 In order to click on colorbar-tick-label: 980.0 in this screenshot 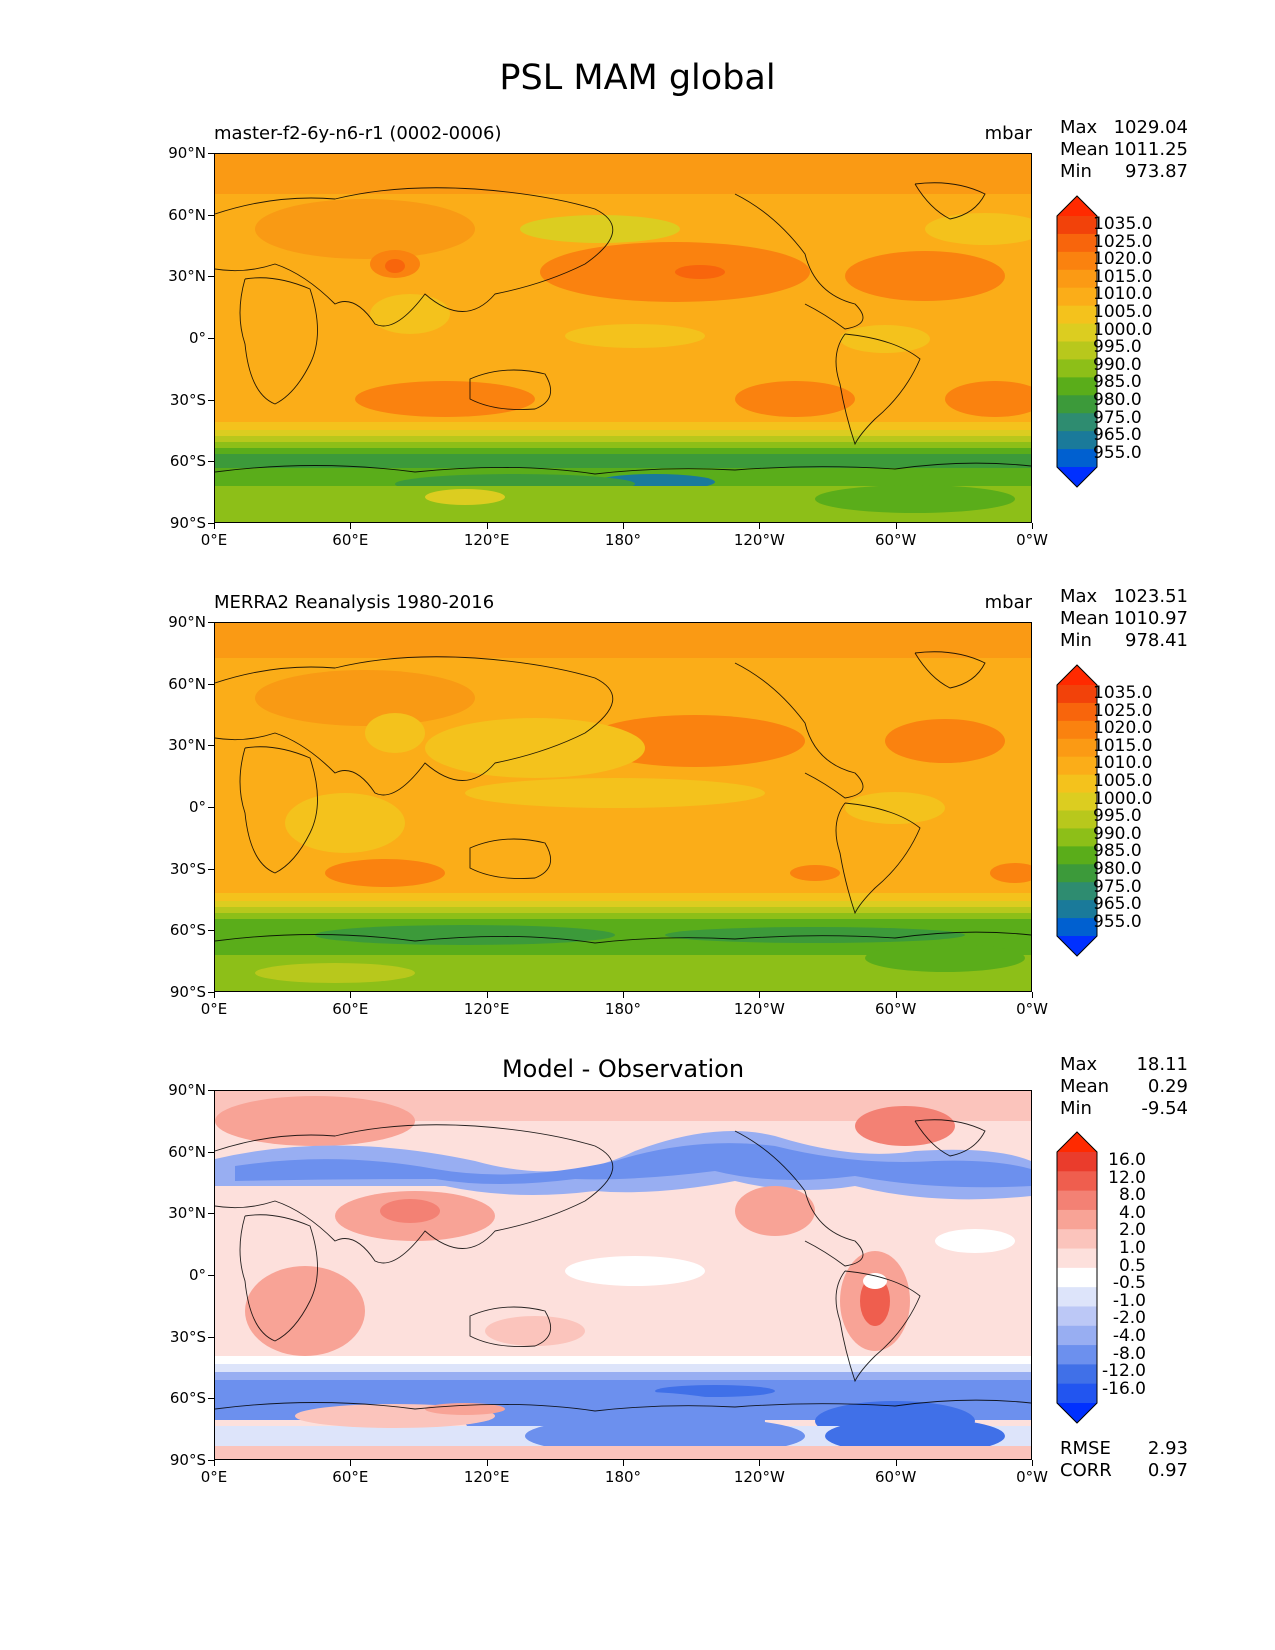, I will do `click(1117, 868)`.